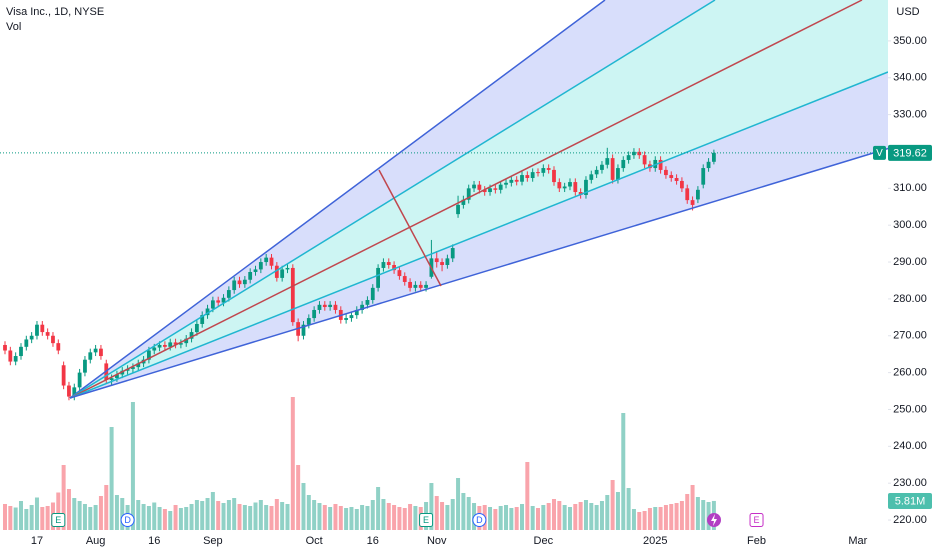 The height and width of the screenshot is (550, 932). I want to click on lightning-icon, so click(714, 520).